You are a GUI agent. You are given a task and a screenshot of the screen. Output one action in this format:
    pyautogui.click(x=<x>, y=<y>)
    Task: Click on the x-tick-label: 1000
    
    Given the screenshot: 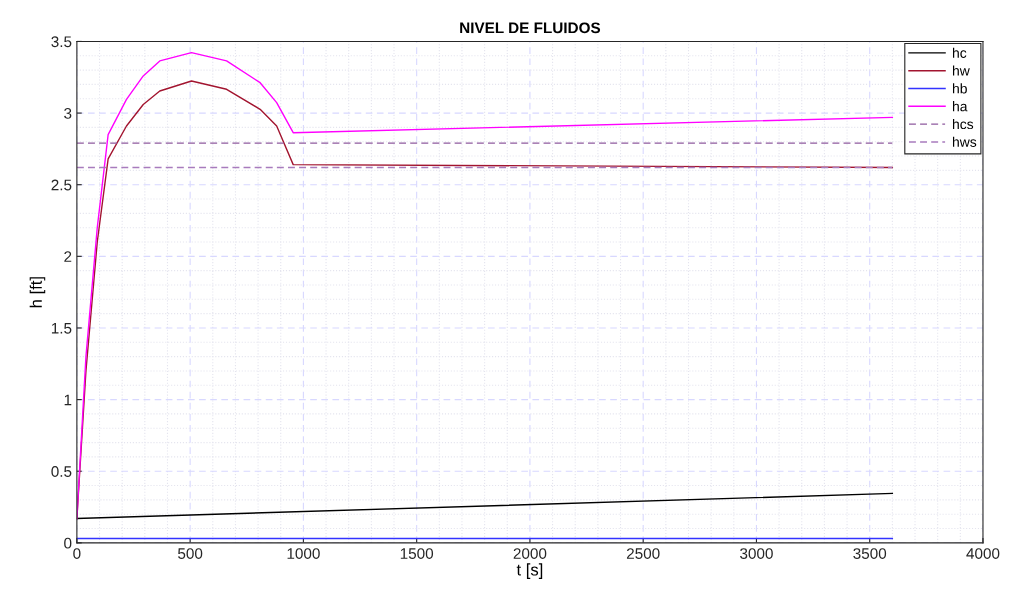 What is the action you would take?
    pyautogui.click(x=303, y=553)
    